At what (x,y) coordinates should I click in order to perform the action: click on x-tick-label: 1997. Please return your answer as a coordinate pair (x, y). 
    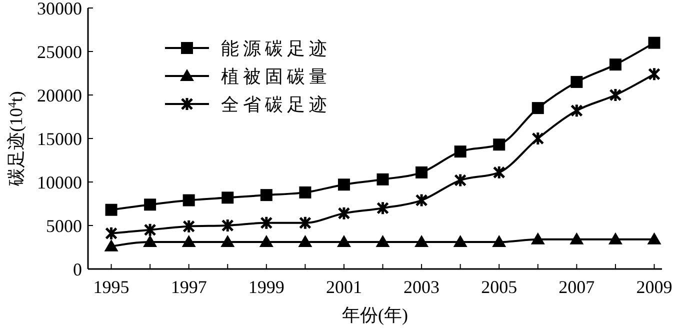
    Looking at the image, I should click on (188, 287).